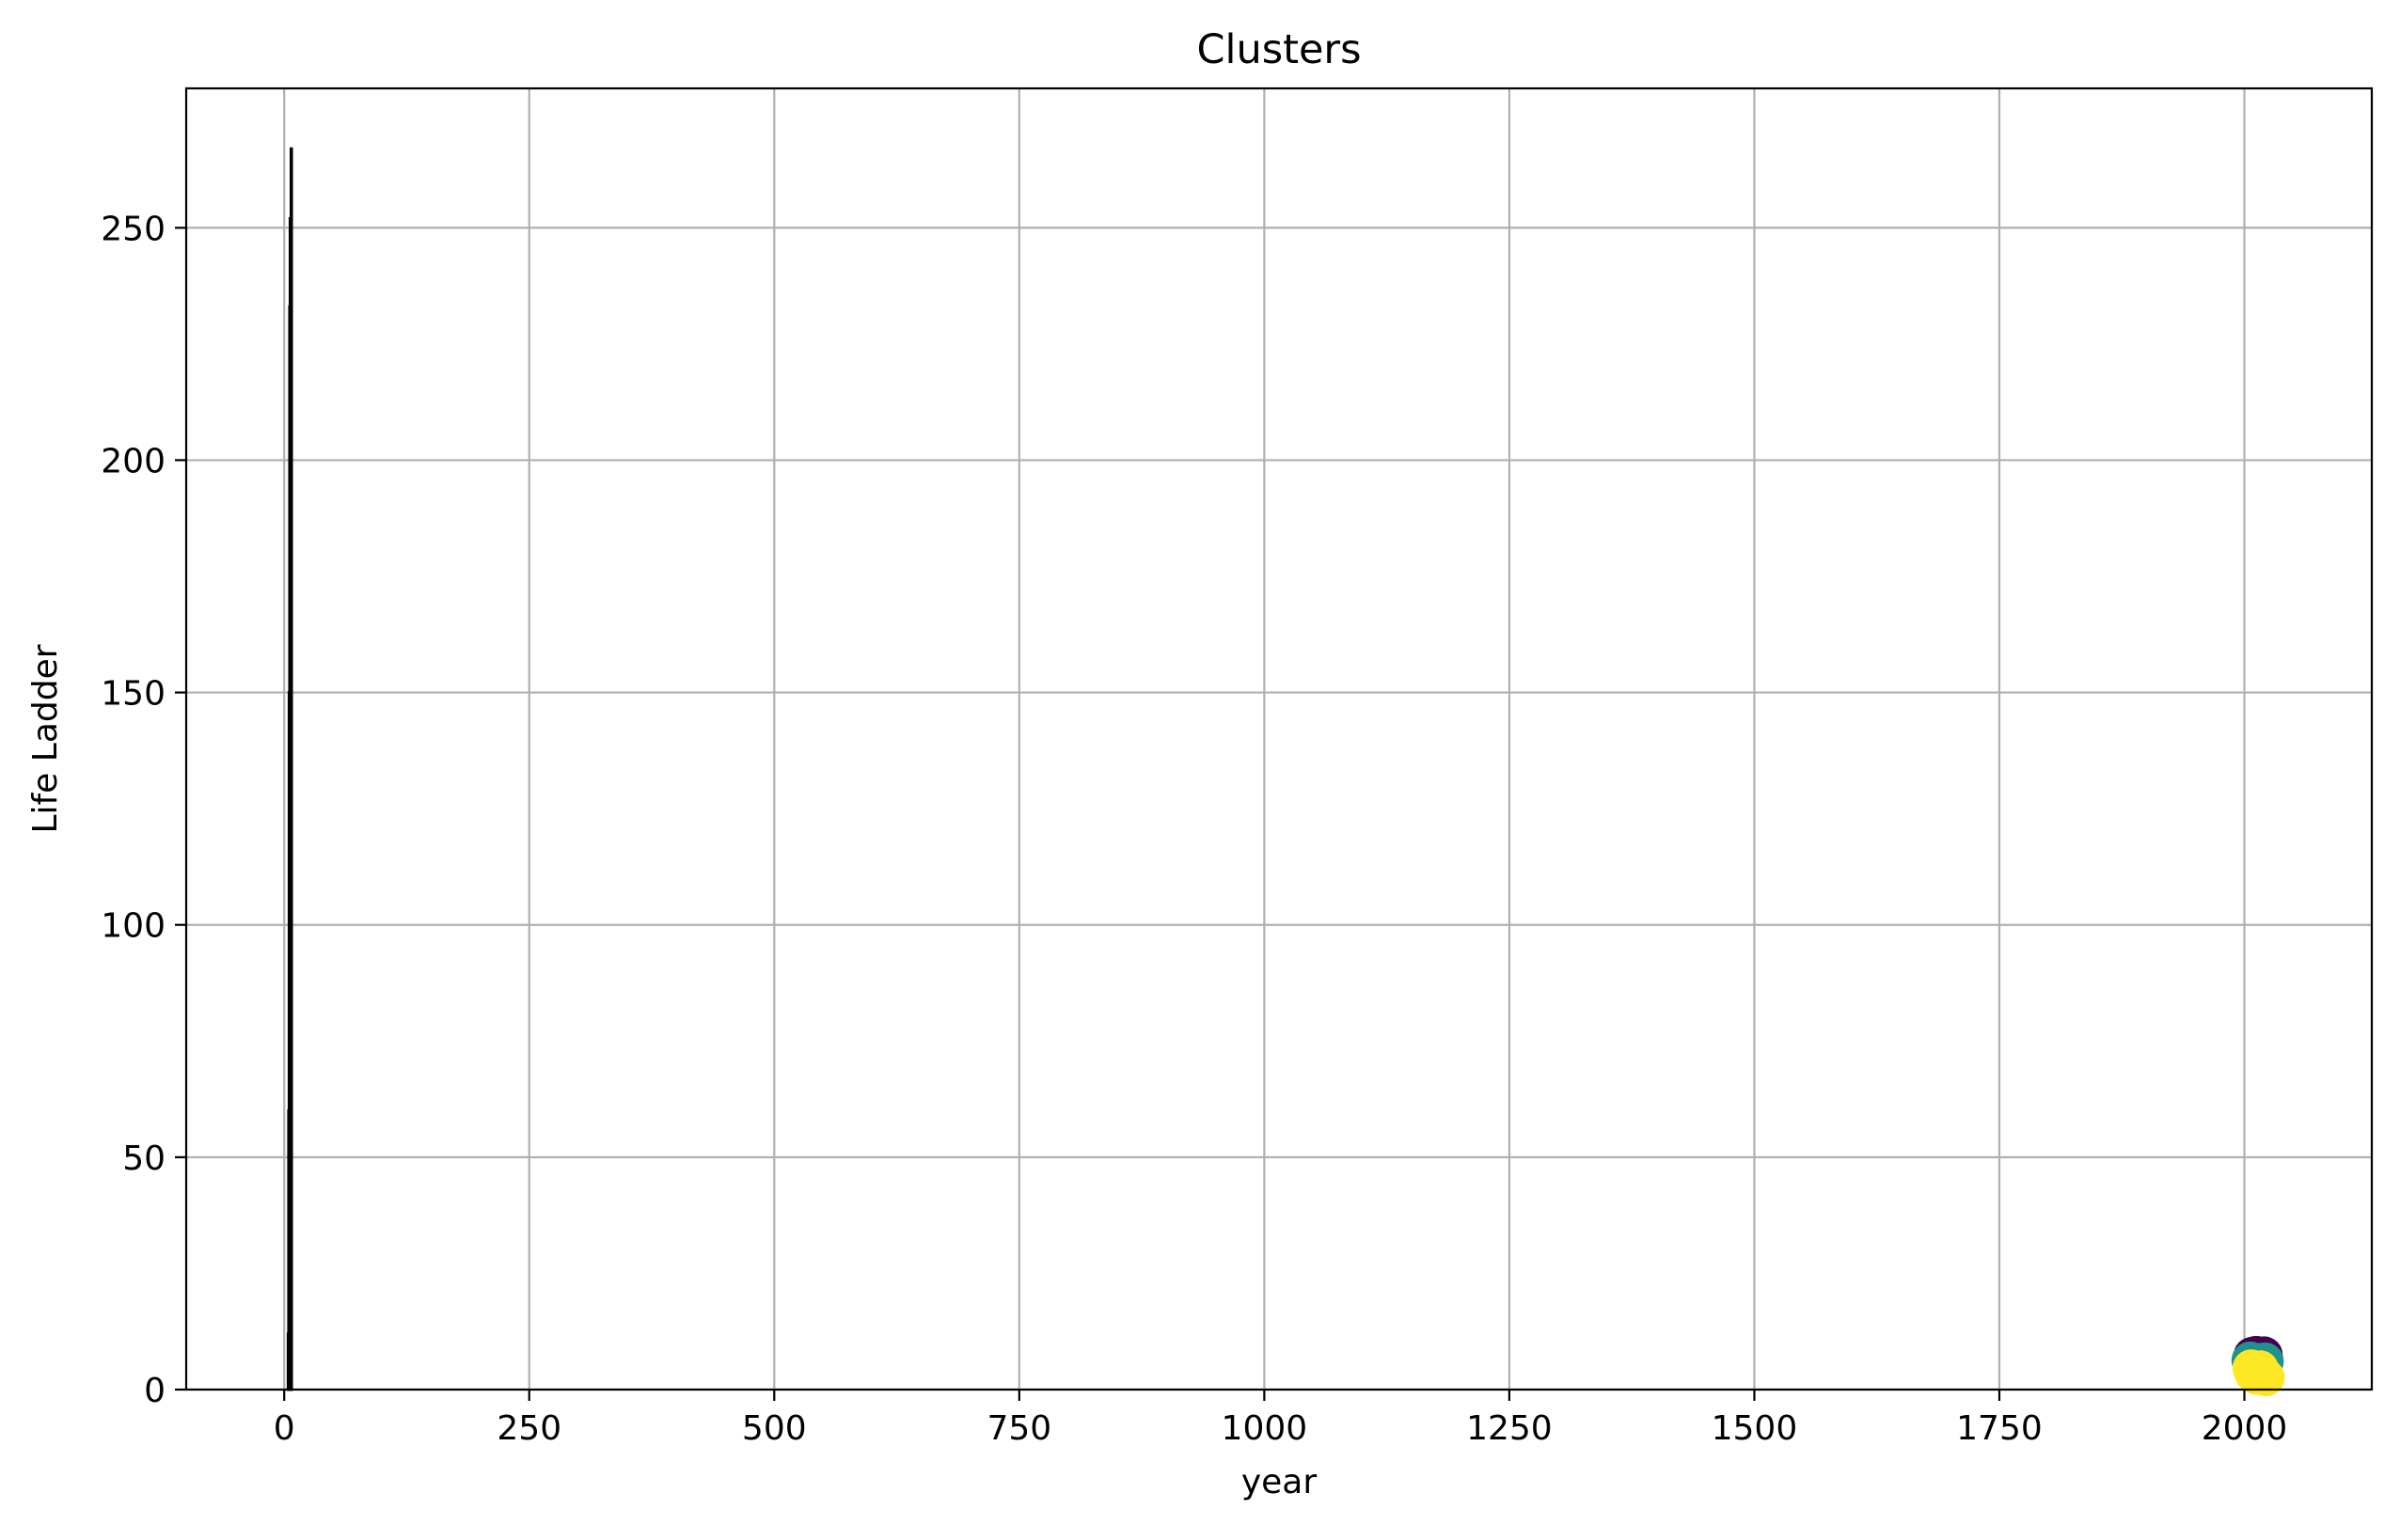 This screenshot has width=2400, height=1540. Describe the element at coordinates (1279, 1482) in the screenshot. I see `x-axis-label: year` at that location.